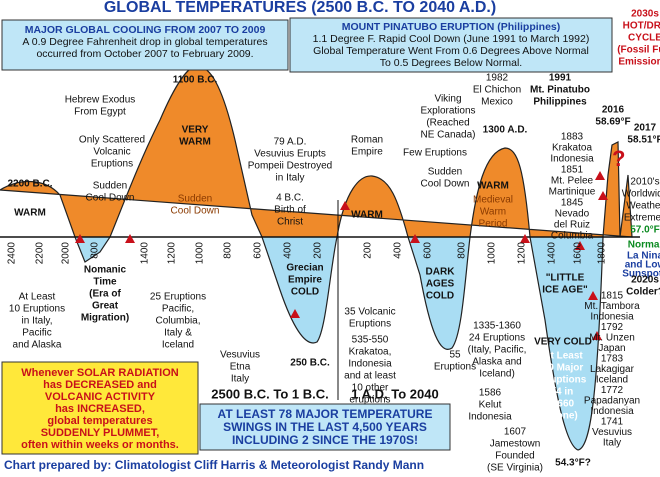 The image size is (660, 477). What do you see at coordinates (505, 130) in the screenshot?
I see `annotation: 1300 A.D.` at bounding box center [505, 130].